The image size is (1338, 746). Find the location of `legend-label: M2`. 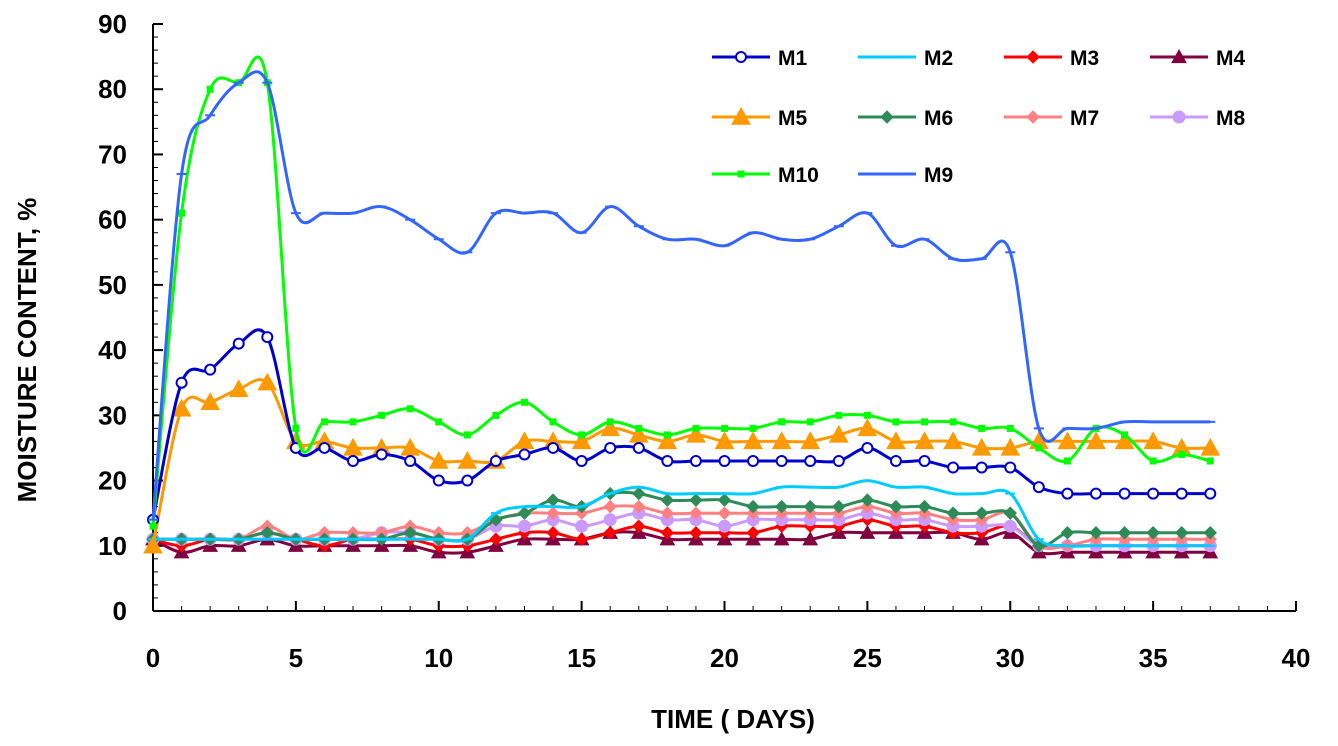

legend-label: M2 is located at coordinates (938, 58).